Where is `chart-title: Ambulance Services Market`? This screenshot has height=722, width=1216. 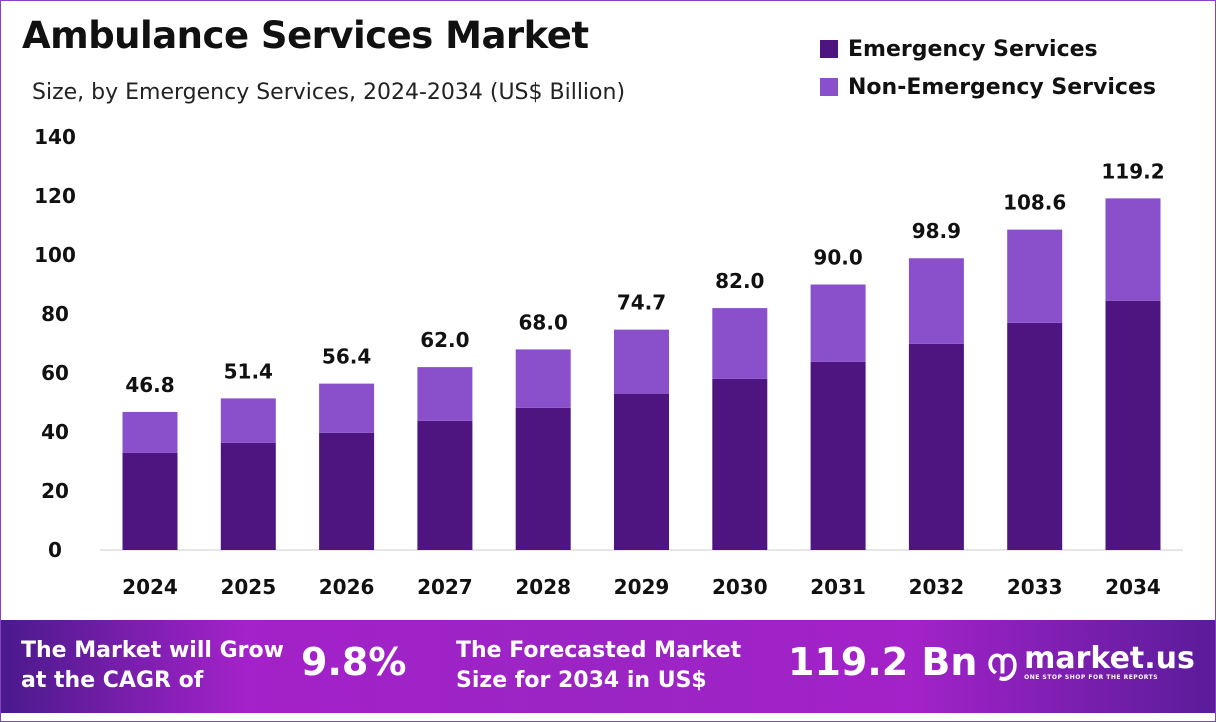
chart-title: Ambulance Services Market is located at coordinates (305, 35).